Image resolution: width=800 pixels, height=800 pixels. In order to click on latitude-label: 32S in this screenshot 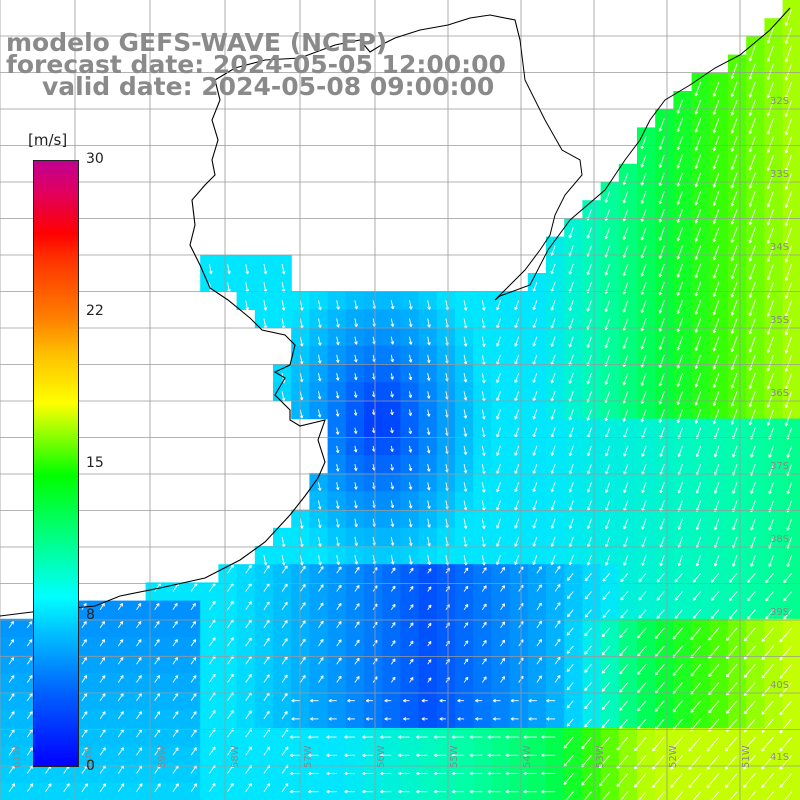, I will do `click(779, 101)`.